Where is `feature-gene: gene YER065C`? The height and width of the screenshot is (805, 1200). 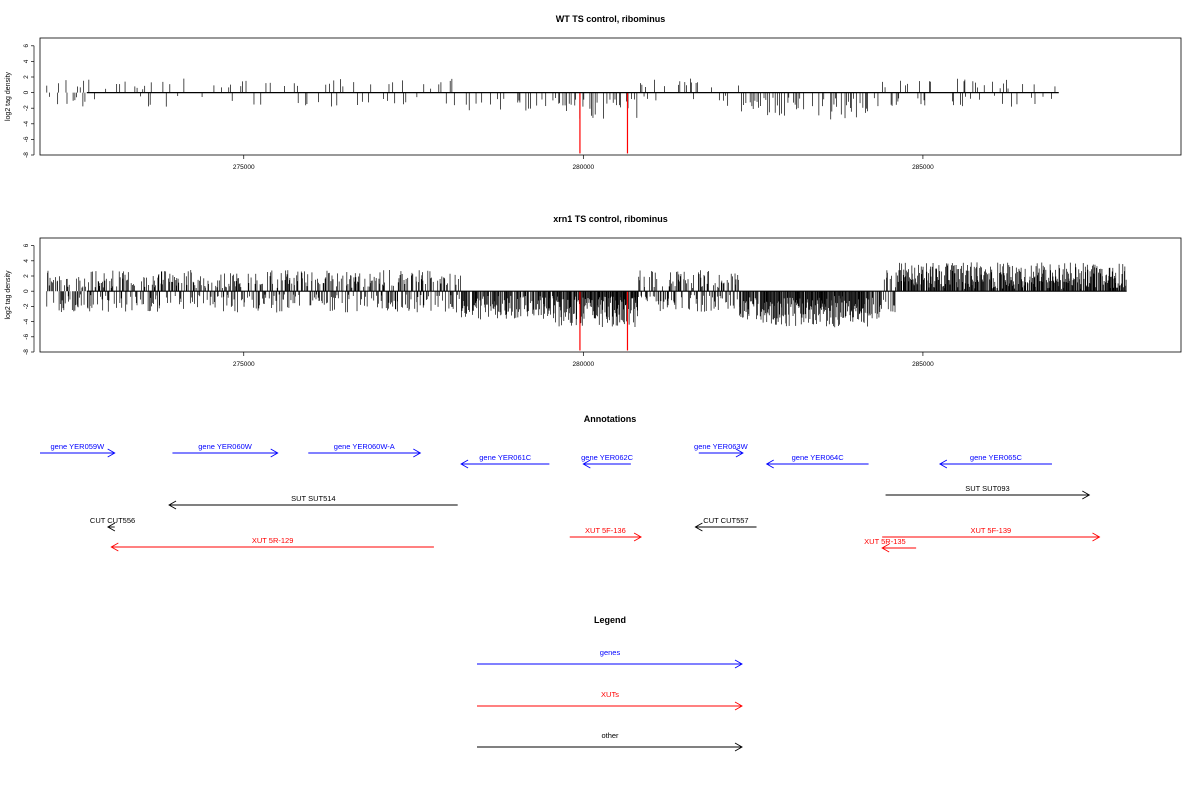 feature-gene: gene YER065C is located at coordinates (995, 461).